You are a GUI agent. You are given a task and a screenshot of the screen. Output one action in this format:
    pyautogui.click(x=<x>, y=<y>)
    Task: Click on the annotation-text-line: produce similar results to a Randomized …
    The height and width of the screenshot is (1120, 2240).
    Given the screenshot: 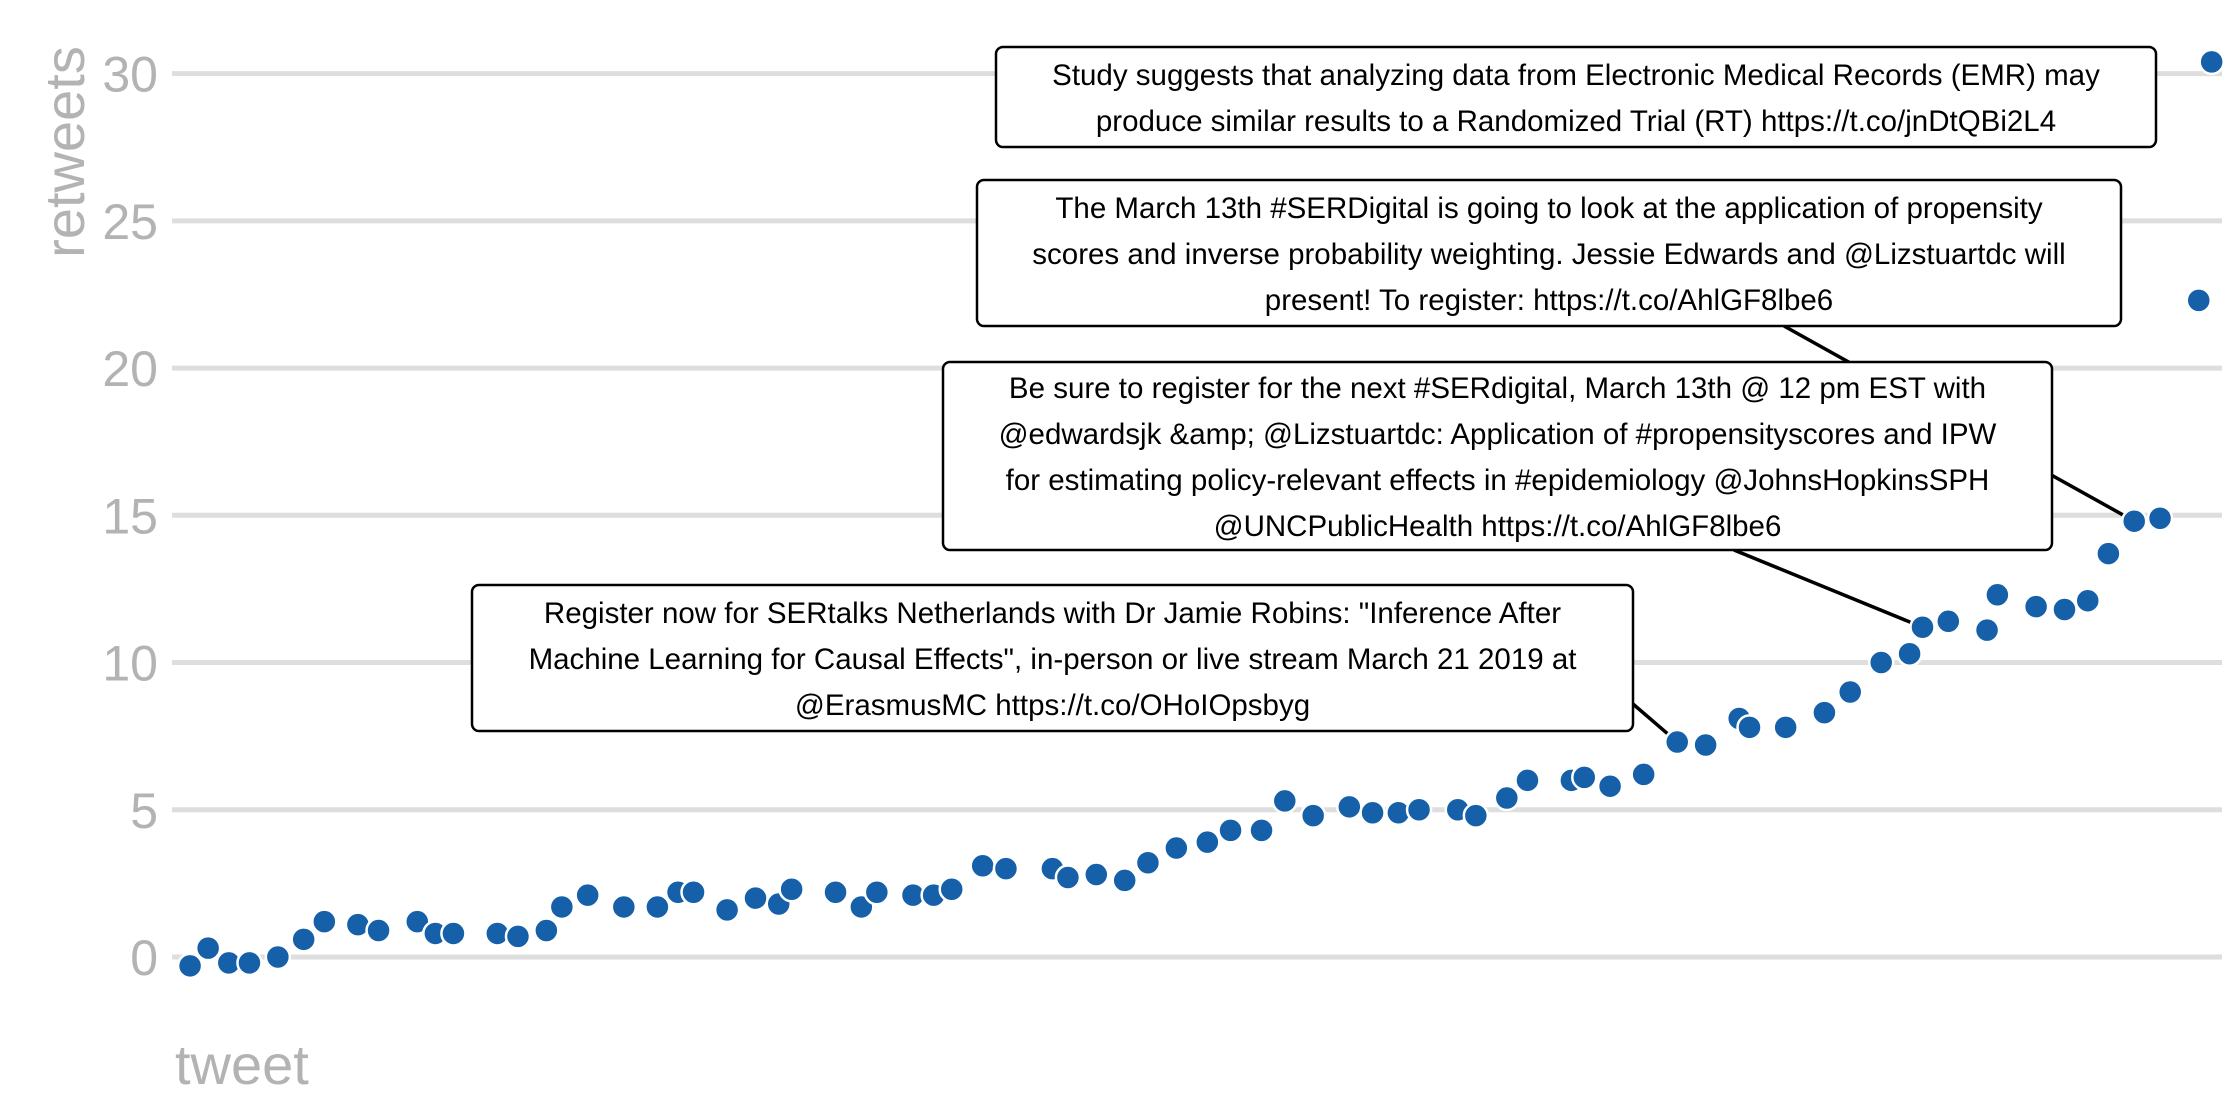 What is the action you would take?
    pyautogui.click(x=1576, y=121)
    